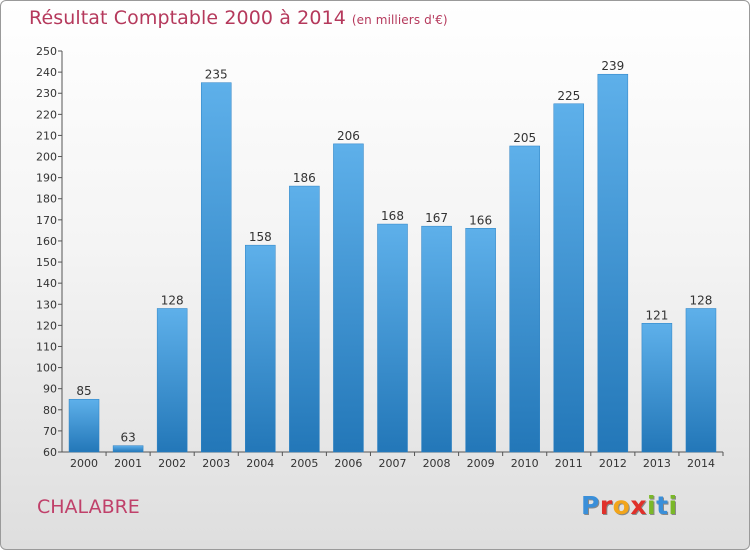 The height and width of the screenshot is (550, 750). What do you see at coordinates (46, 262) in the screenshot?
I see `y-tick-label: 150` at bounding box center [46, 262].